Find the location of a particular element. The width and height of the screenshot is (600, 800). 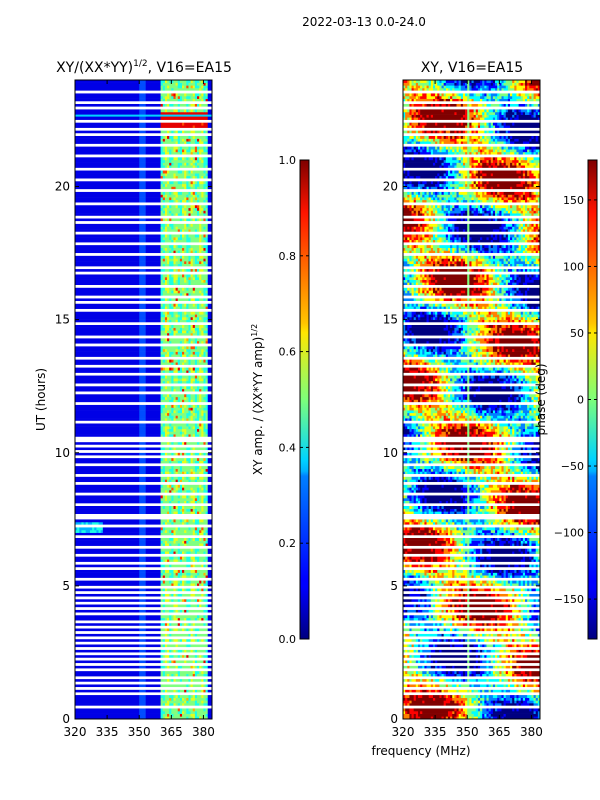

x-tick-label: 320 is located at coordinates (75, 732).